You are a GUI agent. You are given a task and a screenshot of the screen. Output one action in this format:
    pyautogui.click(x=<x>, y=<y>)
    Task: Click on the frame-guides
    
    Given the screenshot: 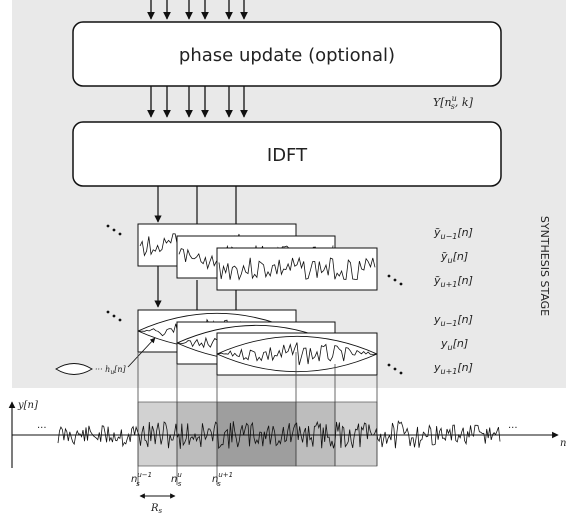 What is the action you would take?
    pyautogui.click(x=257, y=418)
    